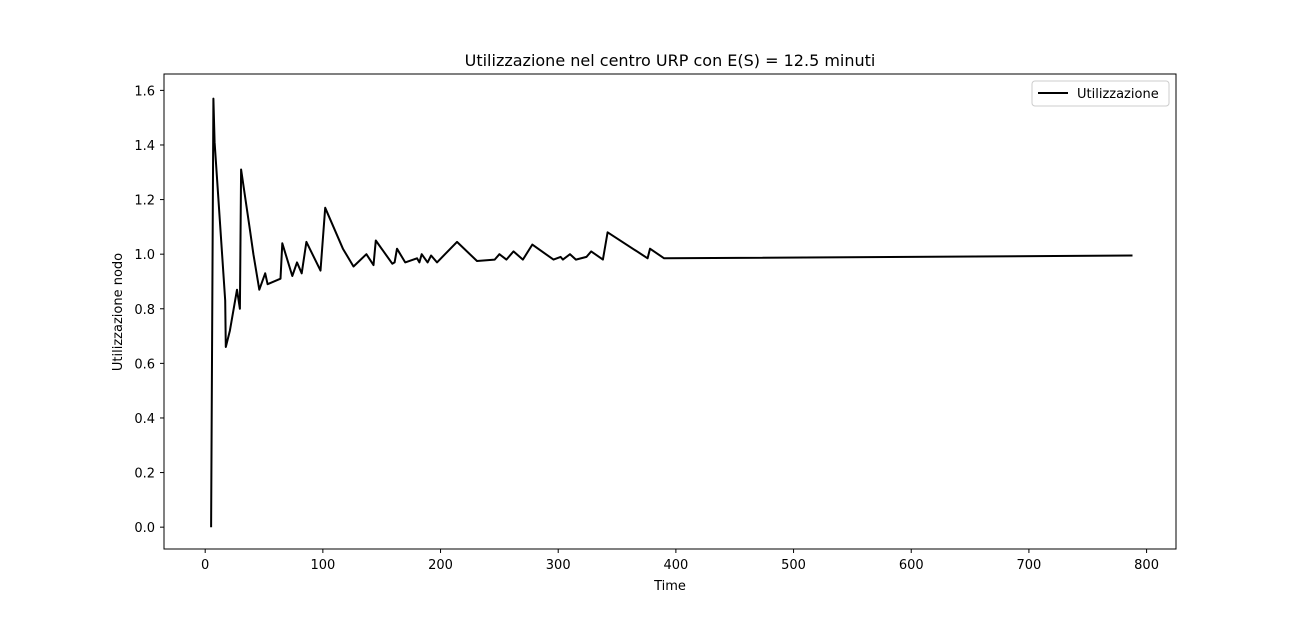 The image size is (1307, 617). What do you see at coordinates (669, 586) in the screenshot?
I see `x-axis-label: Time` at bounding box center [669, 586].